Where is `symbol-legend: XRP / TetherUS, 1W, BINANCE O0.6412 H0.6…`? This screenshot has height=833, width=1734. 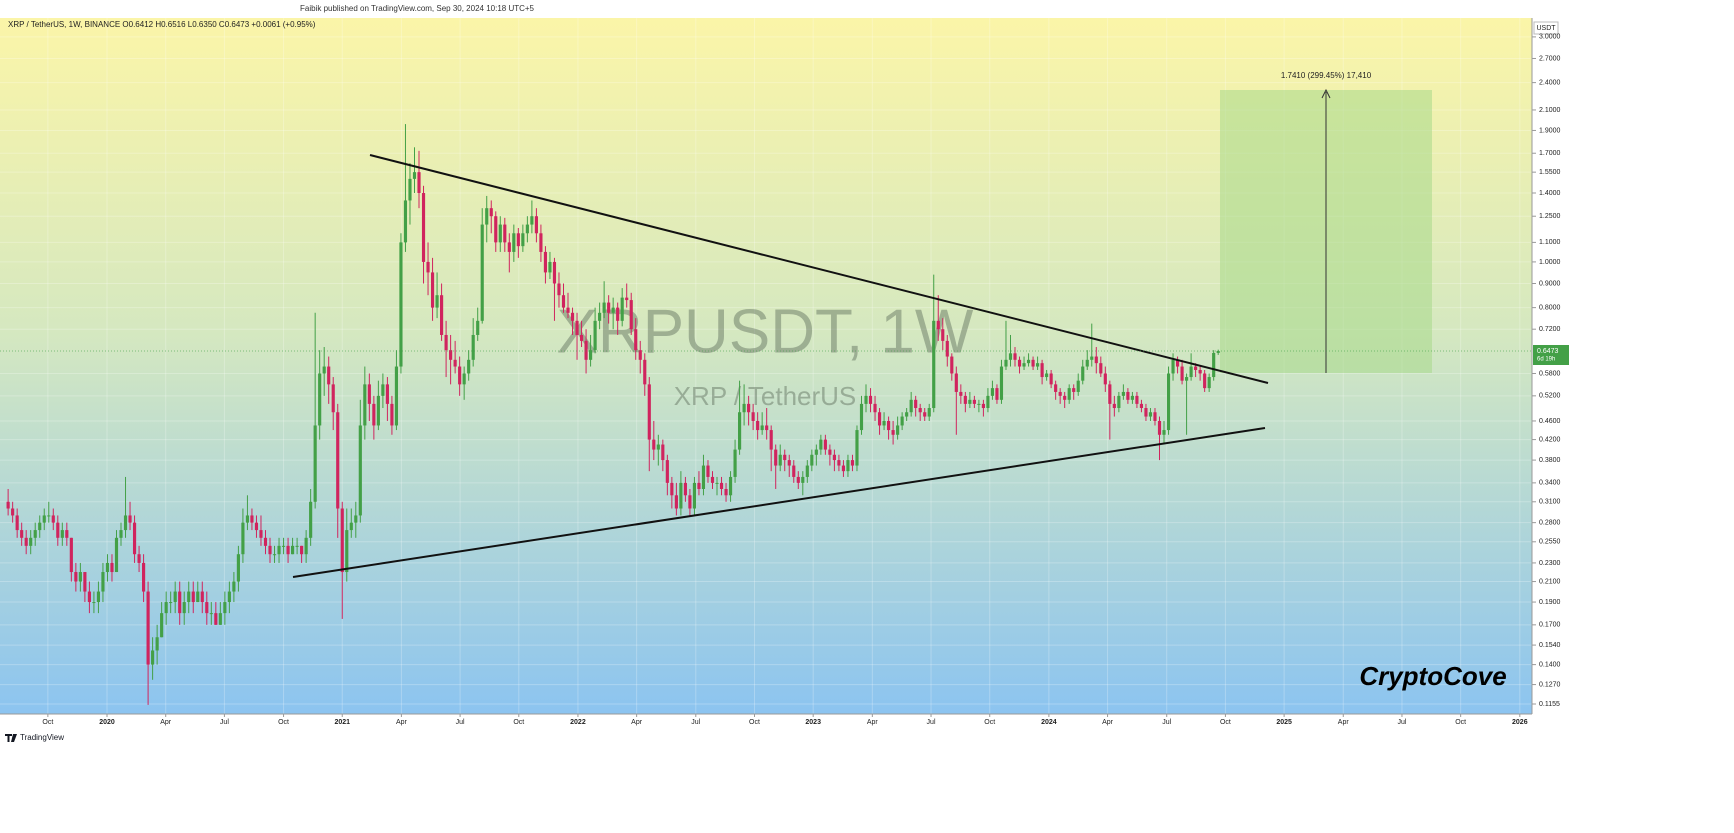 symbol-legend: XRP / TetherUS, 1W, BINANCE O0.6412 H0.6… is located at coordinates (162, 24).